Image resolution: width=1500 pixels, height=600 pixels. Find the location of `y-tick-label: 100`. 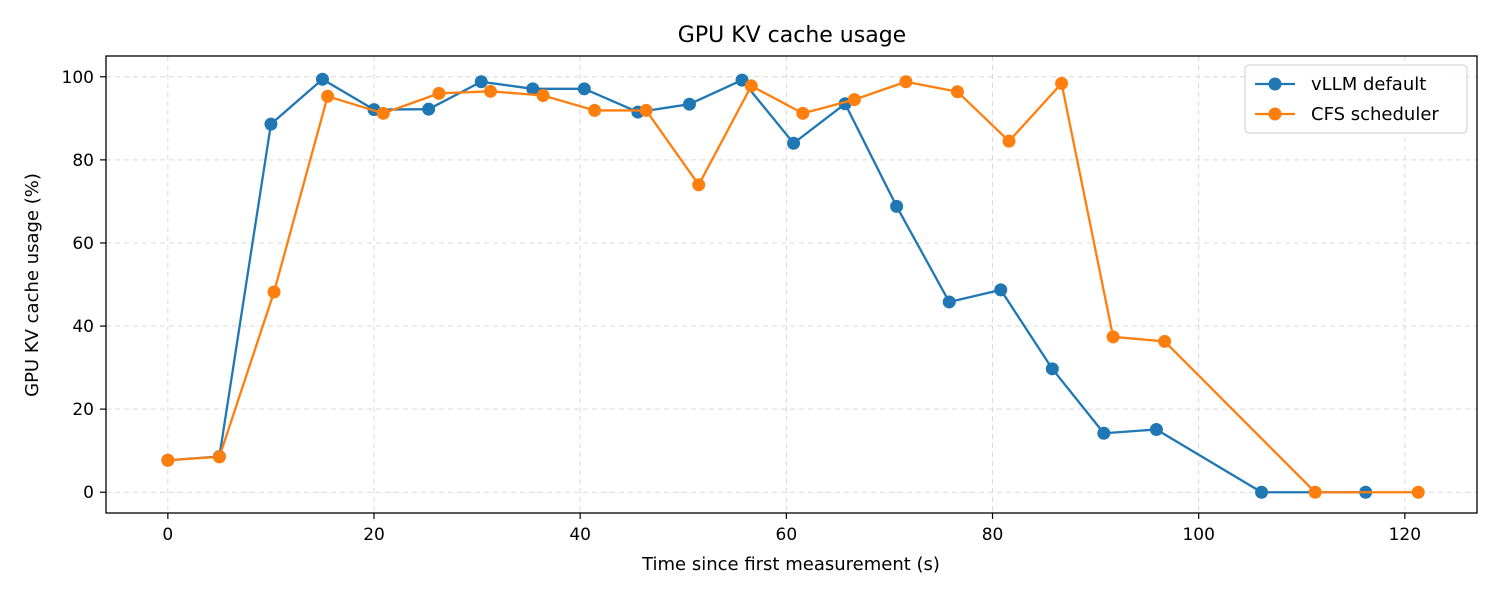

y-tick-label: 100 is located at coordinates (78, 78).